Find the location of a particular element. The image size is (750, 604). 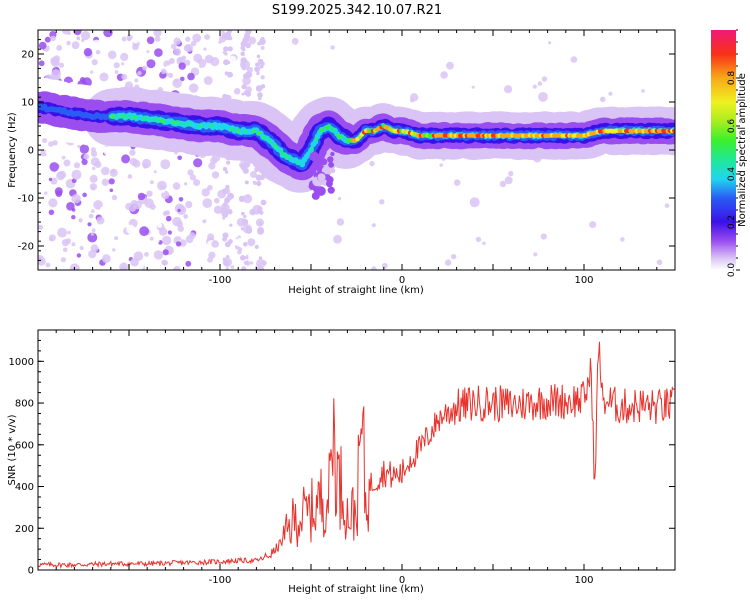

figure-title: S199.2025.342.10.07.R21 is located at coordinates (357, 10).